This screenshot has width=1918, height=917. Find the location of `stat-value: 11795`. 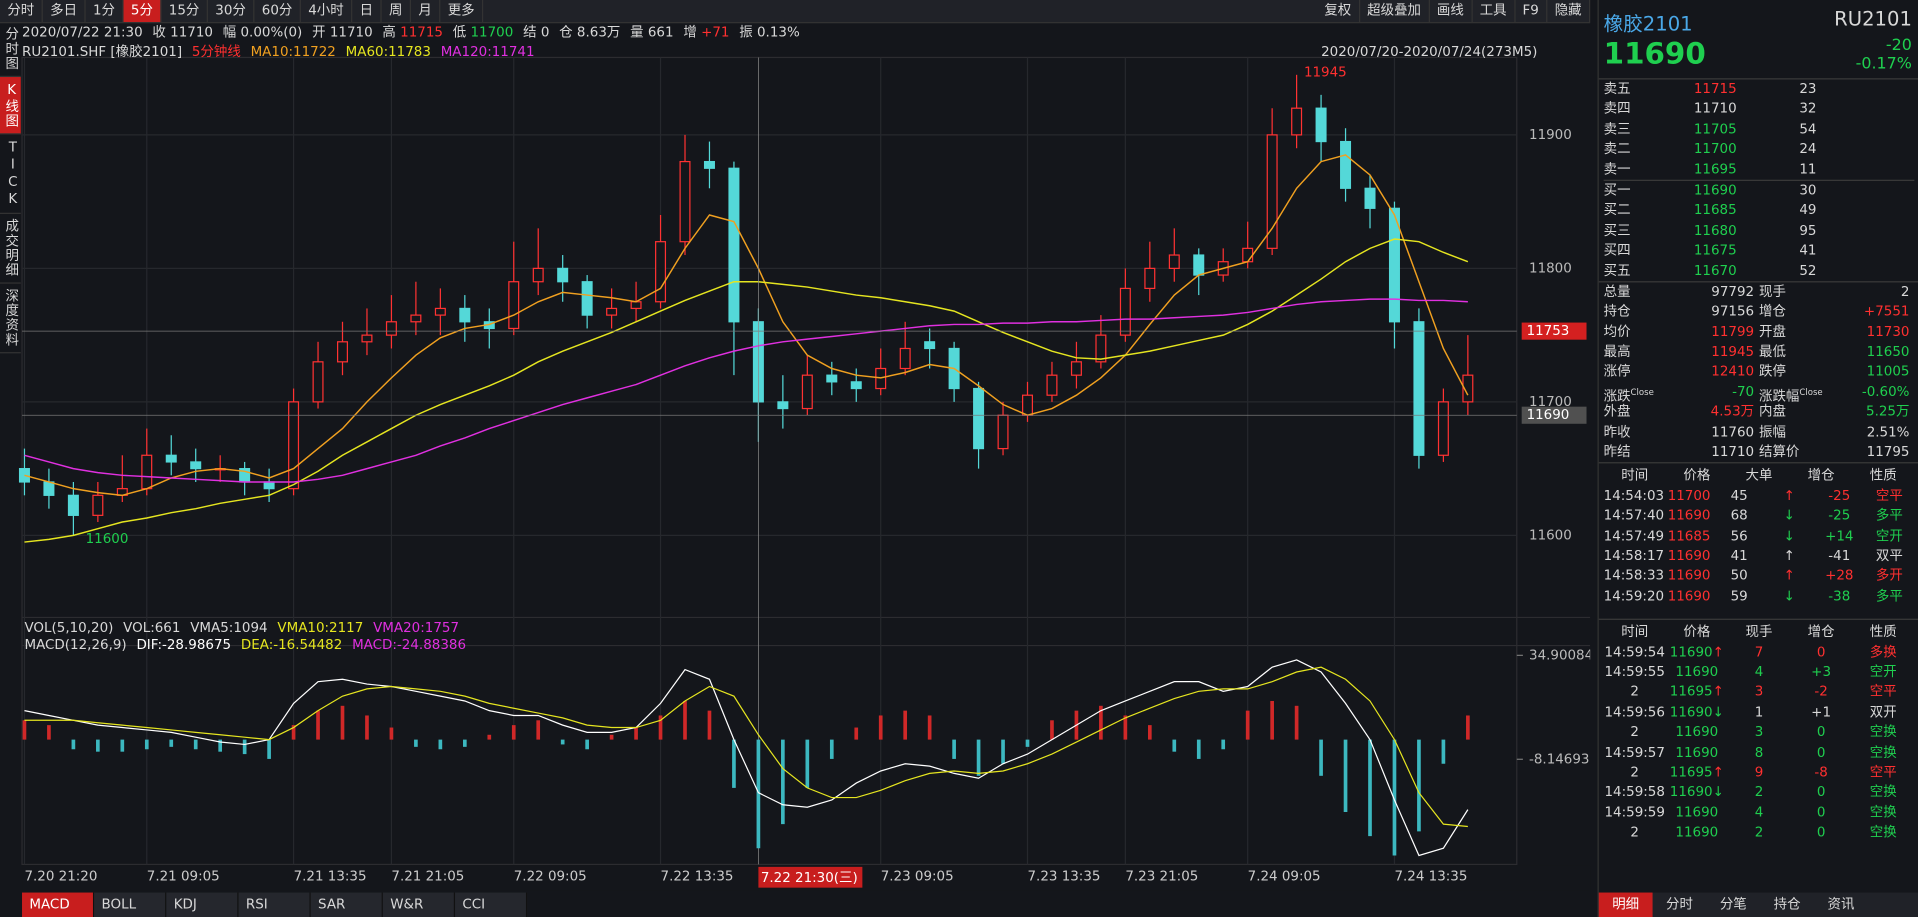

stat-value: 11795 is located at coordinates (1888, 451).